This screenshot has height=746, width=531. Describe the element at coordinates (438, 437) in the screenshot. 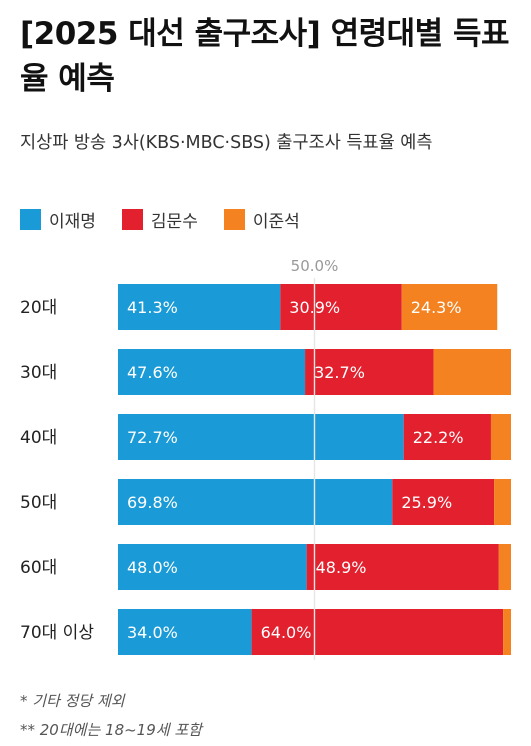

I see `data-label-s2-row3: 22.2%` at that location.